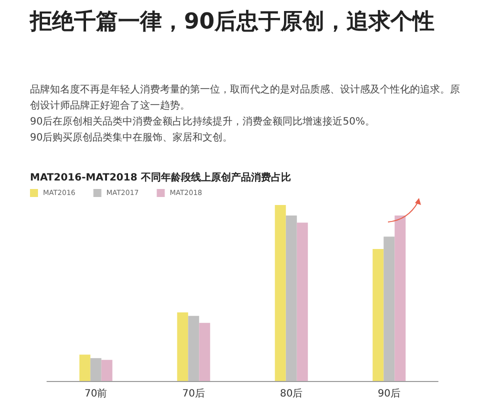 The height and width of the screenshot is (399, 500). I want to click on chart-subtitle: MAT2016-MAT2018 不同年龄段线上原创产品消费占比, so click(160, 178).